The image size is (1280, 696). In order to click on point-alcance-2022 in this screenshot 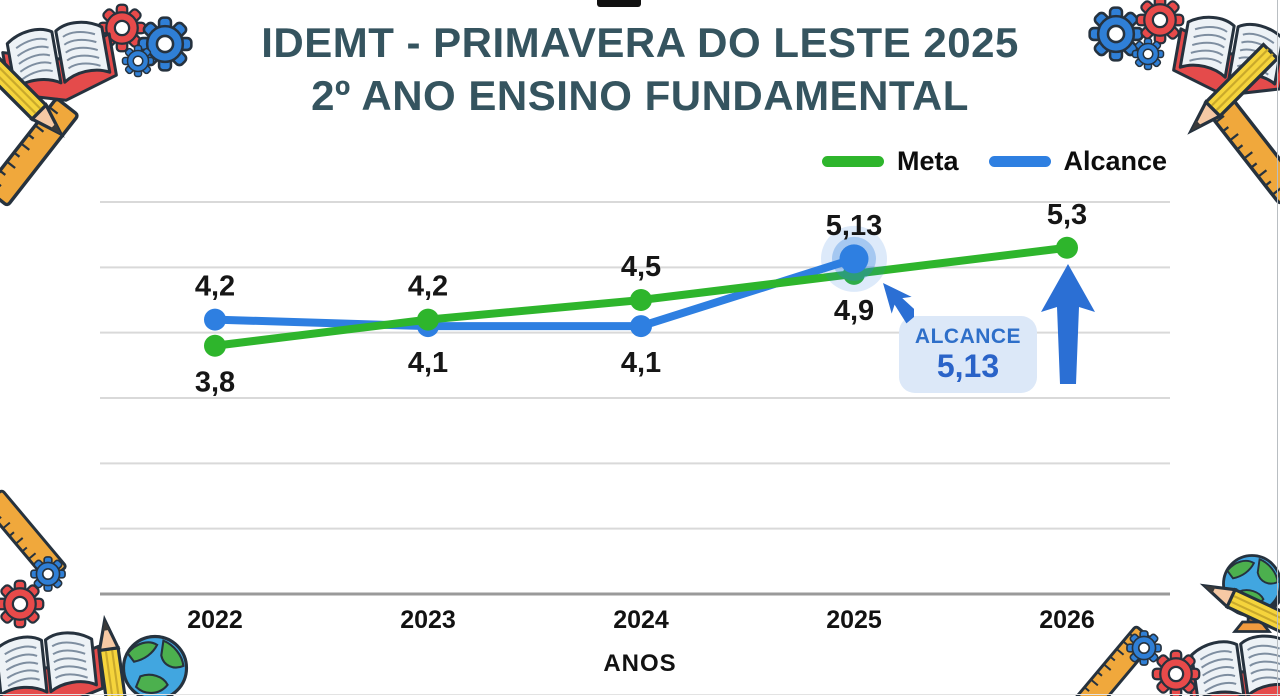, I will do `click(215, 319)`.